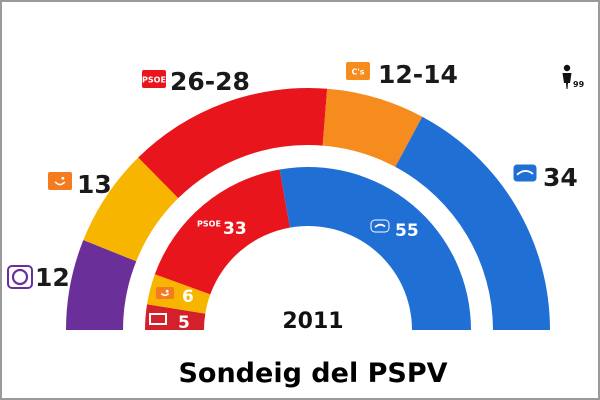 This screenshot has height=400, width=600. What do you see at coordinates (312, 373) in the screenshot?
I see `chart-title: Sondeig del PSPV` at bounding box center [312, 373].